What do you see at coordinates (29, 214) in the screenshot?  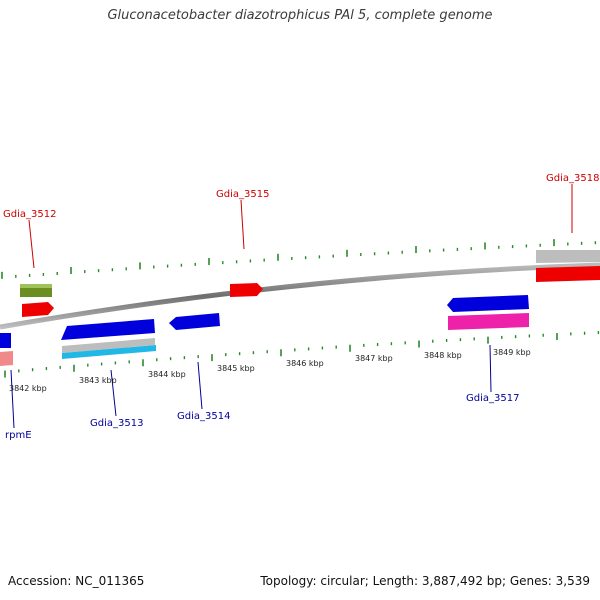 I see `gene-label-gdia-3512: Gdia_3512` at bounding box center [29, 214].